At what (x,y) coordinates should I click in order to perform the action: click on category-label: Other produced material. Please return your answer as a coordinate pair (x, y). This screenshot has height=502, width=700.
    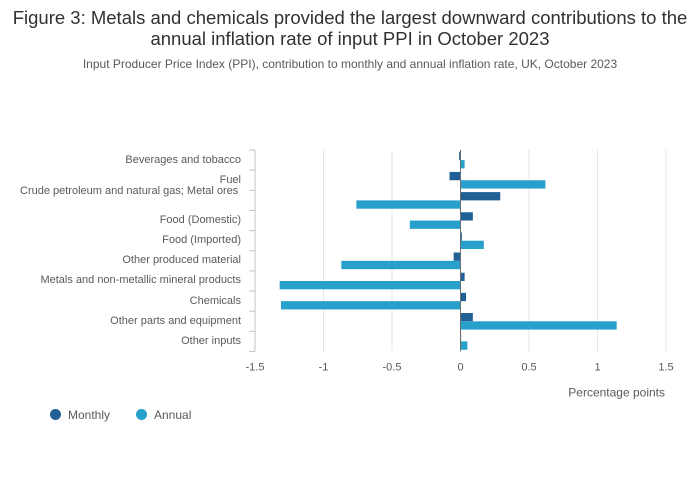
    Looking at the image, I should click on (181, 260).